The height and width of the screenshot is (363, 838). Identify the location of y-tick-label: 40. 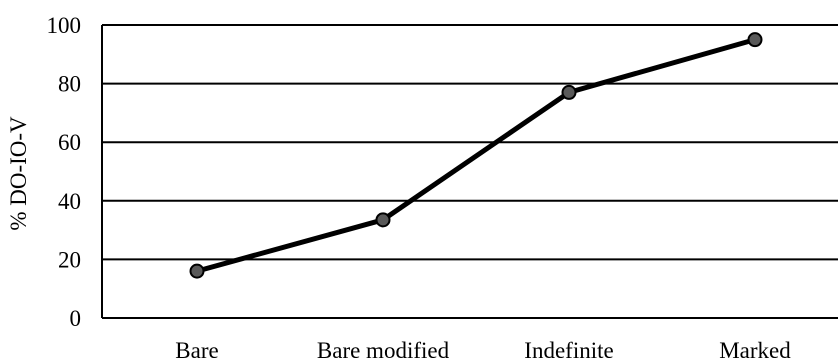
(69, 201).